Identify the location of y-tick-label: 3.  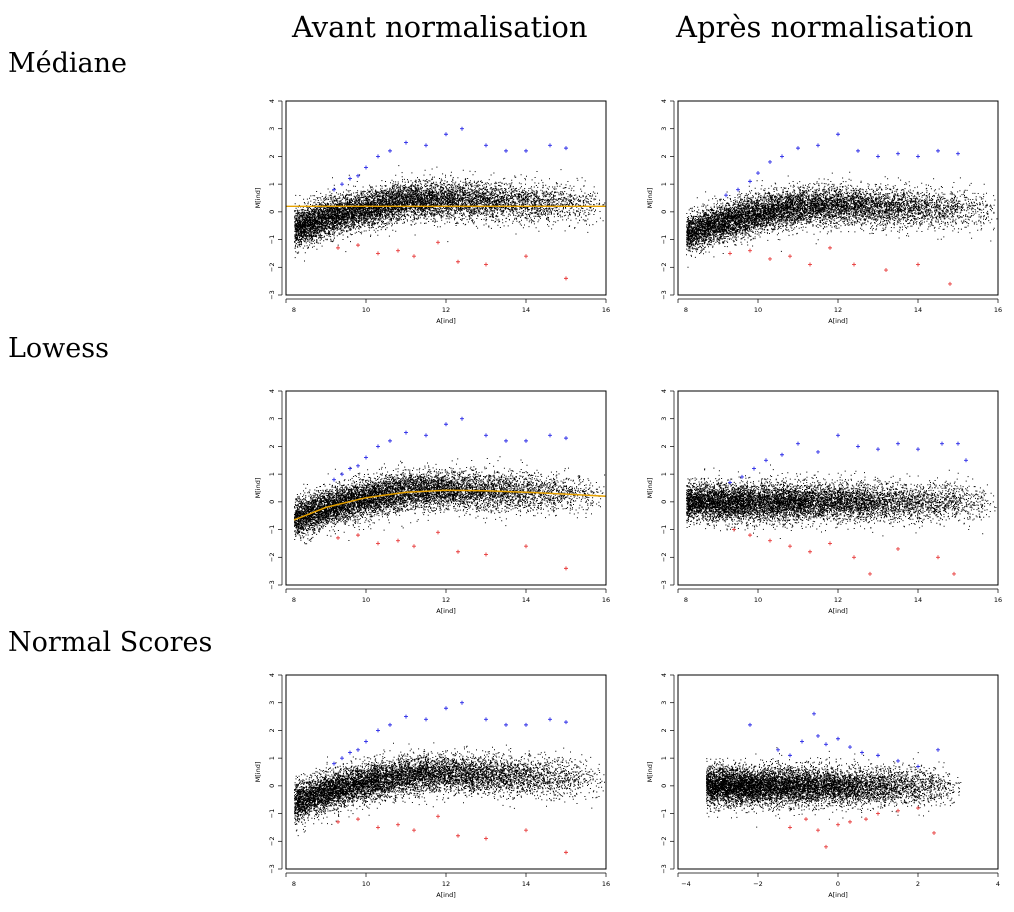
(272, 703).